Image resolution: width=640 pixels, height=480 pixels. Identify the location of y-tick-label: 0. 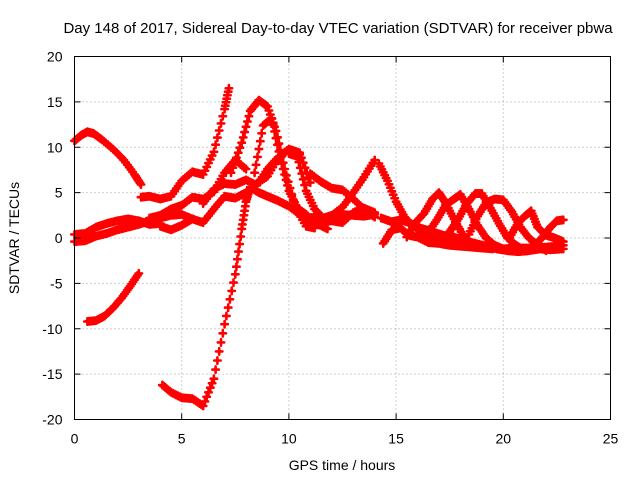
(59, 238).